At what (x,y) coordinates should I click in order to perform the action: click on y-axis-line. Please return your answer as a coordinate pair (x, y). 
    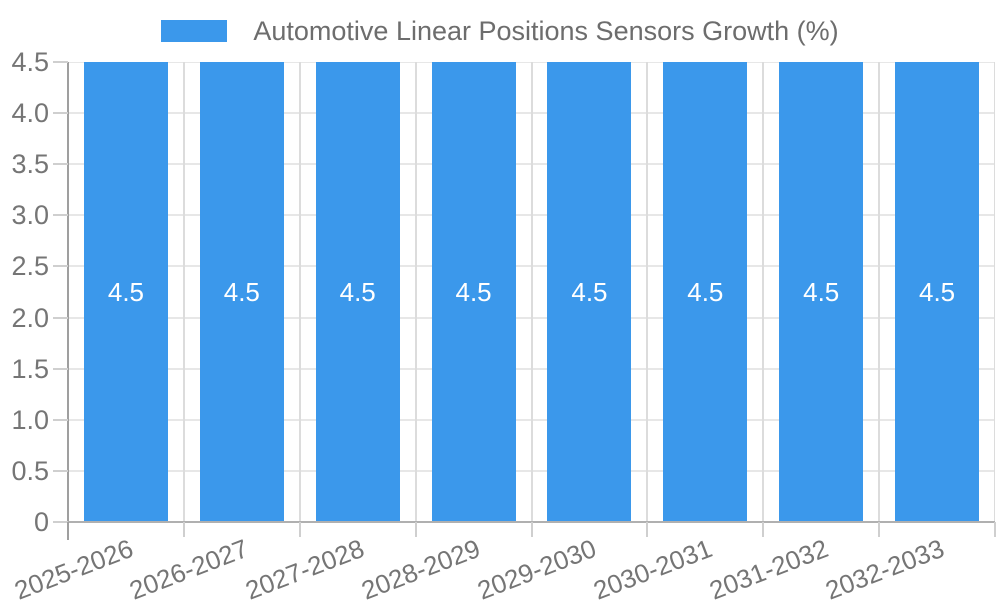
    Looking at the image, I should click on (68, 292).